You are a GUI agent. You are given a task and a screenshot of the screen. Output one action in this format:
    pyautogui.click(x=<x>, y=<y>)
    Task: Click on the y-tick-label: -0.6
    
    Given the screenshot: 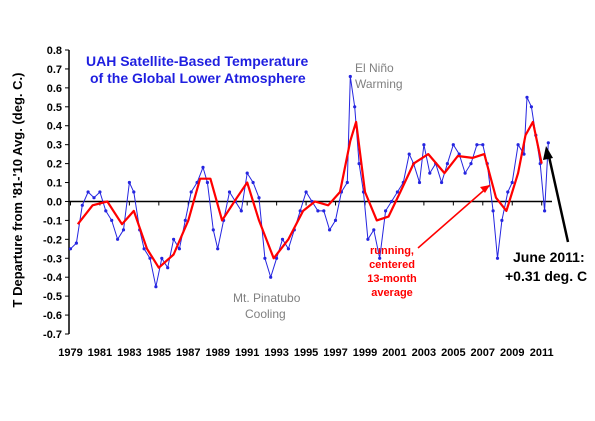 What is the action you would take?
    pyautogui.click(x=52, y=316)
    